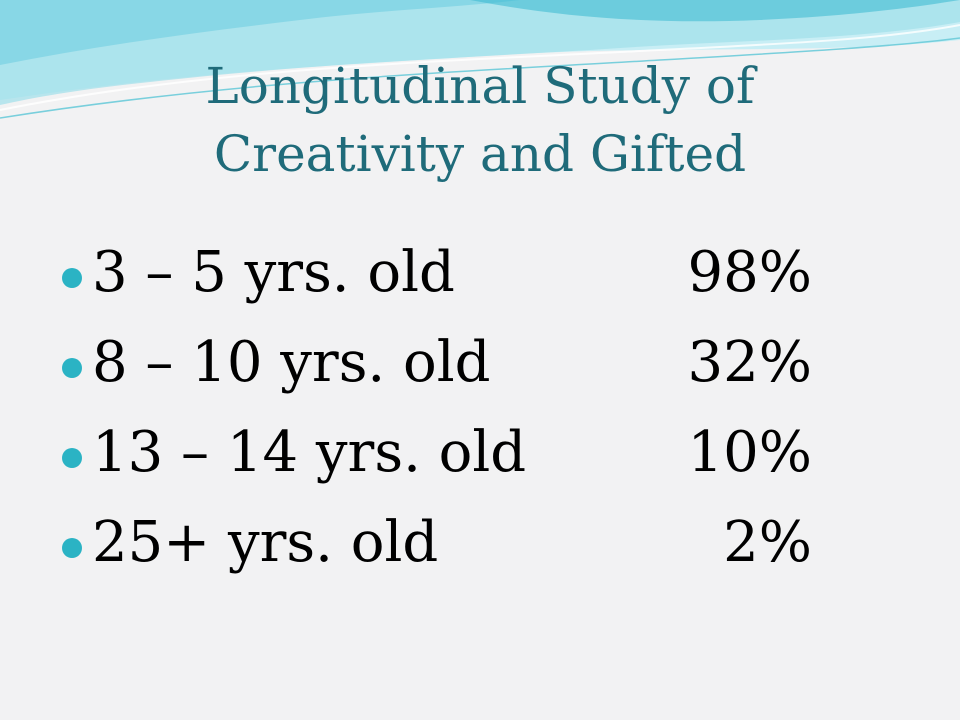 Image resolution: width=960 pixels, height=720 pixels. Describe the element at coordinates (480, 154) in the screenshot. I see `title-line-2: Creativity and Gifted` at that location.